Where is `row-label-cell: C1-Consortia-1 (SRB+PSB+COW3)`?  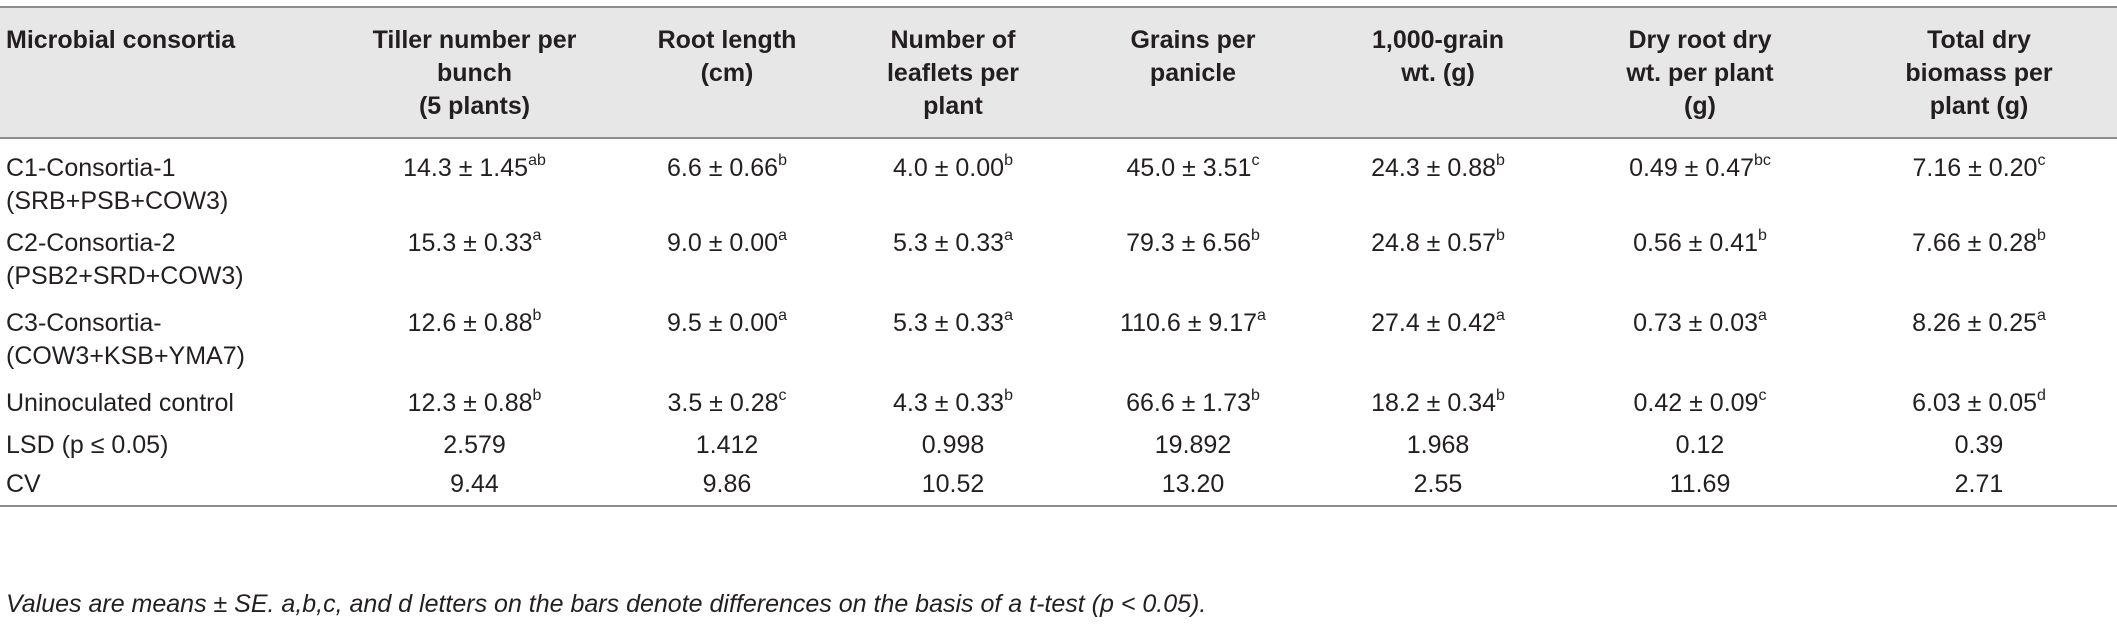 row-label-cell: C1-Consortia-1 (SRB+PSB+COW3) is located at coordinates (166, 181).